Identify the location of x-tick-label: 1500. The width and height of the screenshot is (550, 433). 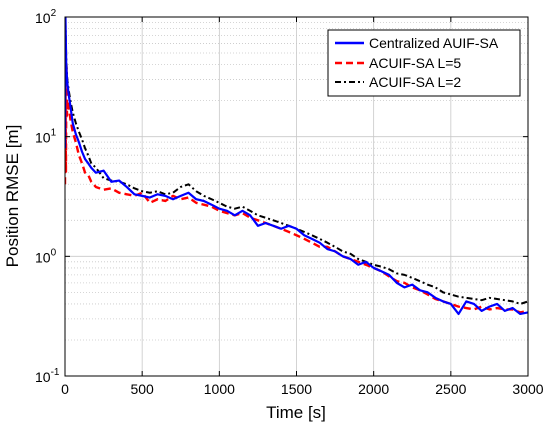
(296, 389).